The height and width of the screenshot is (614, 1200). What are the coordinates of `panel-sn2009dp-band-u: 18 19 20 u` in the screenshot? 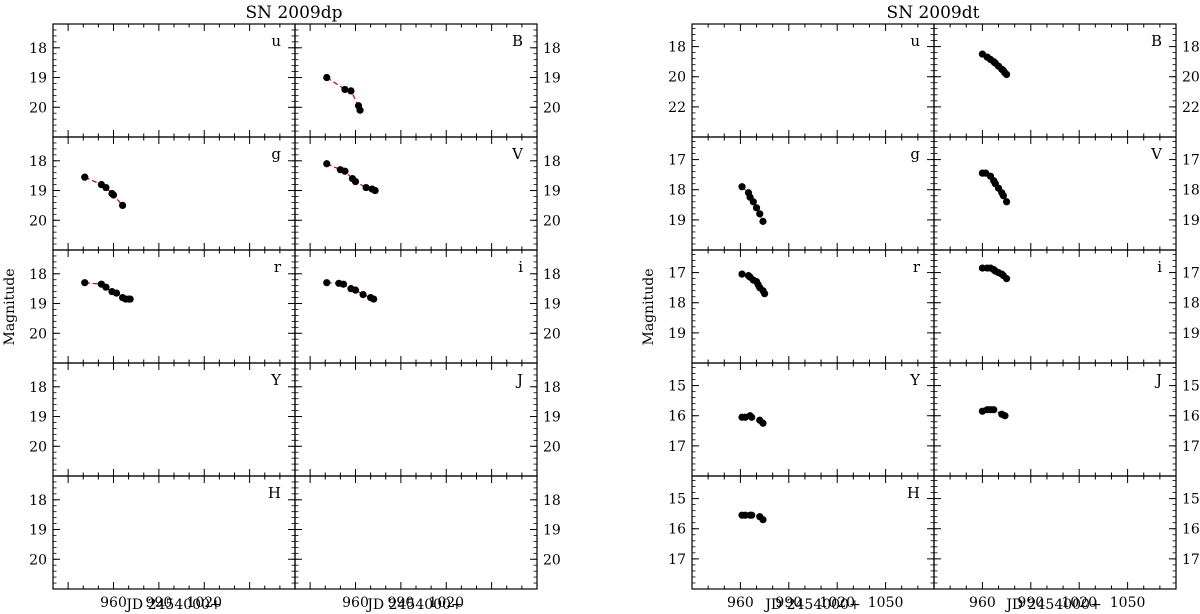 It's located at (162, 80).